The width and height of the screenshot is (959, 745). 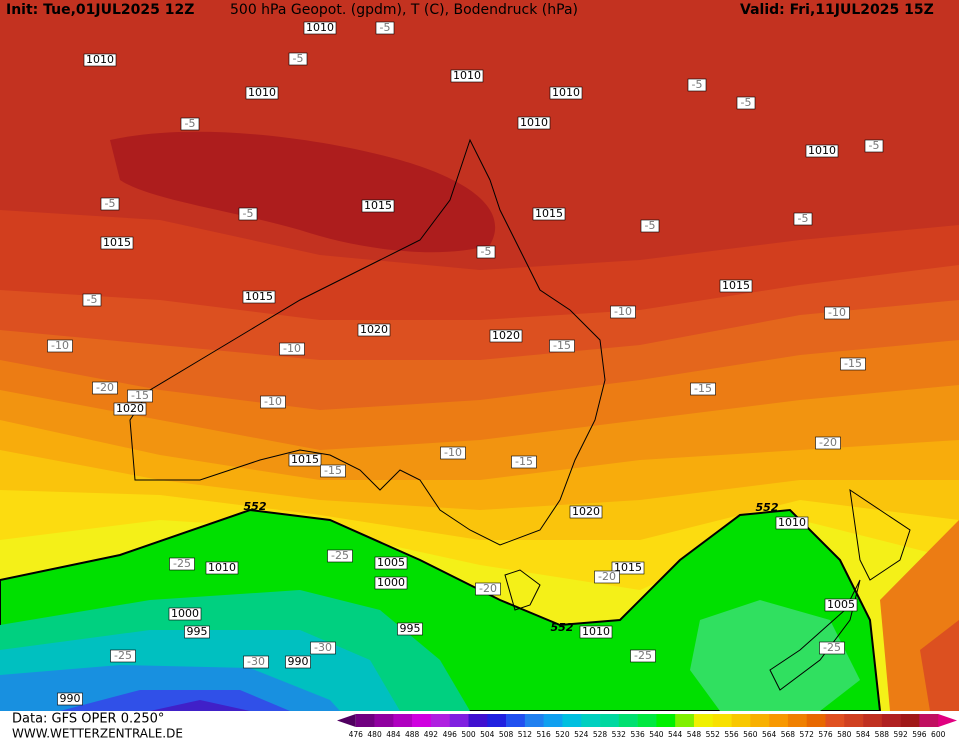 What do you see at coordinates (393, 734) in the screenshot?
I see `colorbar-label: 484` at bounding box center [393, 734].